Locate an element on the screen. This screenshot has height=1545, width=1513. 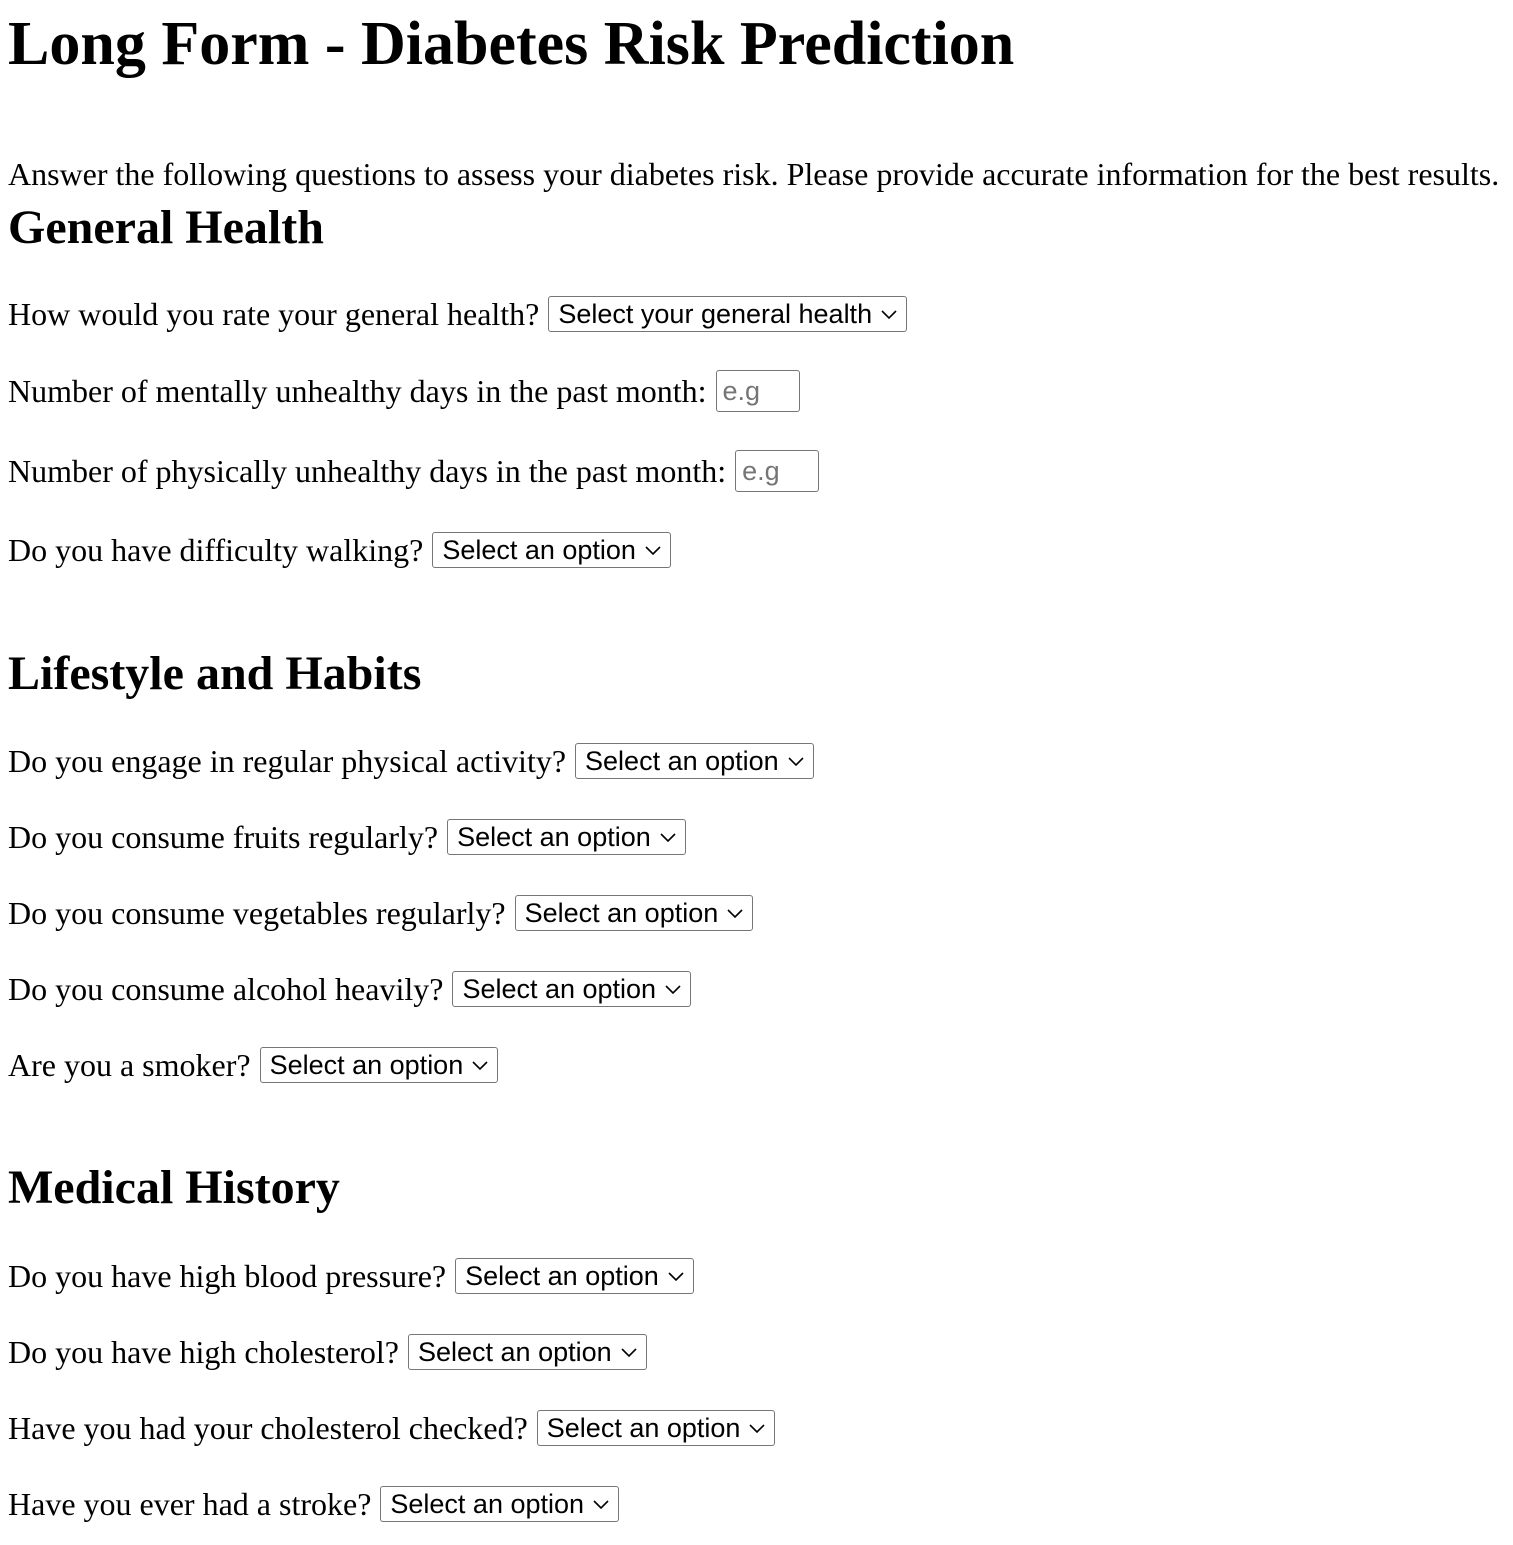
stroke-select: Select an option is located at coordinates (500, 1504).